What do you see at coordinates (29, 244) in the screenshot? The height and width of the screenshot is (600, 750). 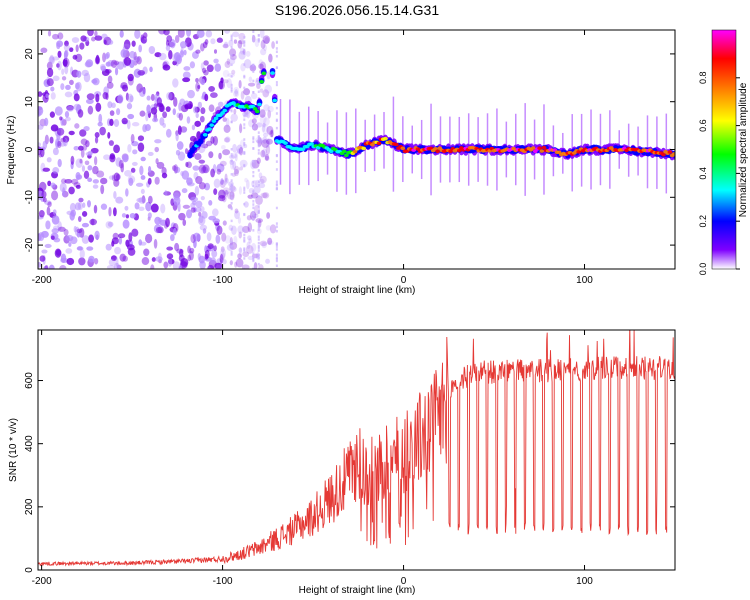 I see `spectrogram-y-tick-label: -20` at bounding box center [29, 244].